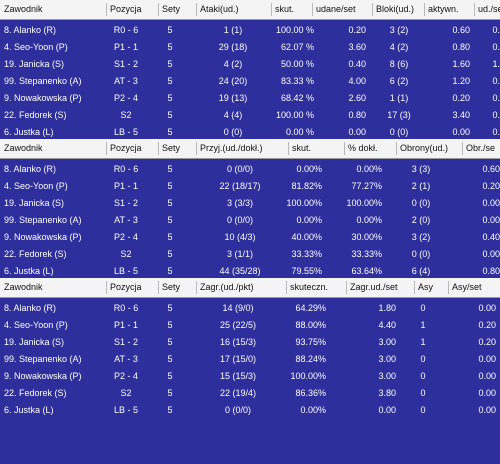  What do you see at coordinates (238, 393) in the screenshot?
I see `stat-cell: 22 (19/4)` at bounding box center [238, 393].